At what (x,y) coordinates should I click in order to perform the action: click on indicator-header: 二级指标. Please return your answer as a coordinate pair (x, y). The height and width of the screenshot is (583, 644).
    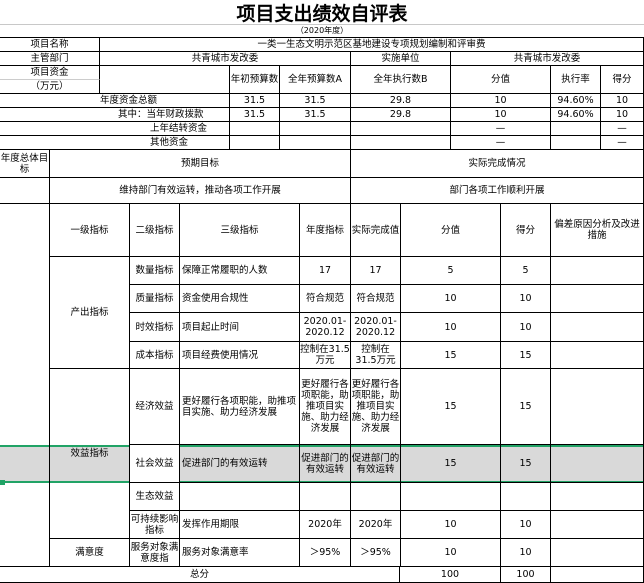
    Looking at the image, I should click on (155, 230).